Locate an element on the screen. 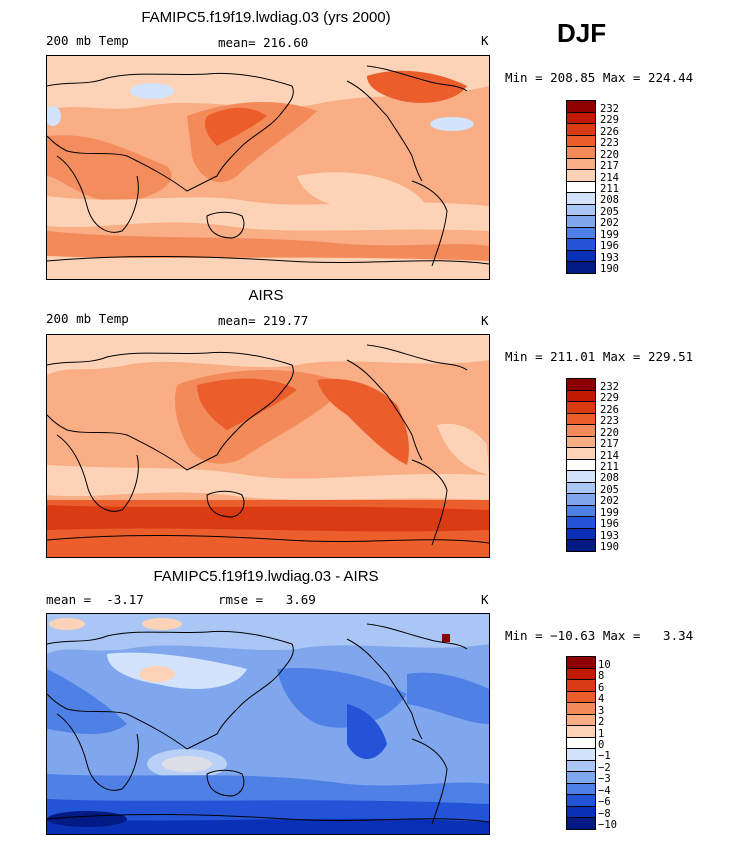 The height and width of the screenshot is (846, 733). season-label: DJF is located at coordinates (582, 33).